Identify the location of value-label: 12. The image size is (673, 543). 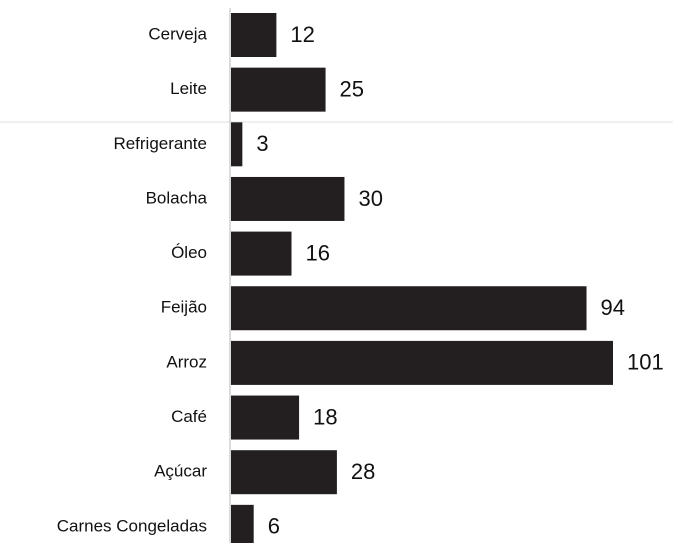
(302, 34).